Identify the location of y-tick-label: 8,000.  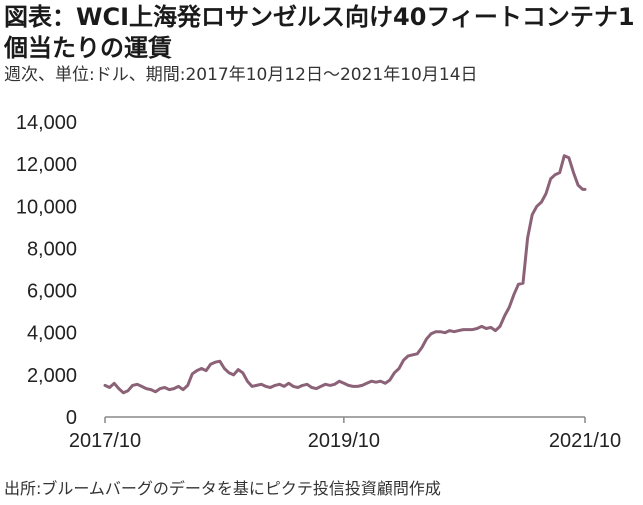
(52, 249).